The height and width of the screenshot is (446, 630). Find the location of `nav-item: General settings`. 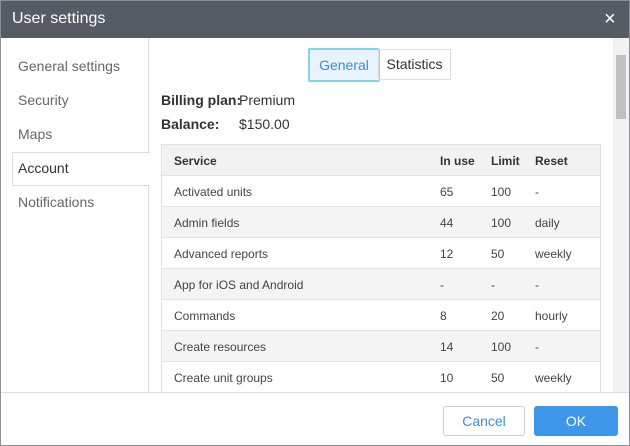

nav-item: General settings is located at coordinates (69, 66).